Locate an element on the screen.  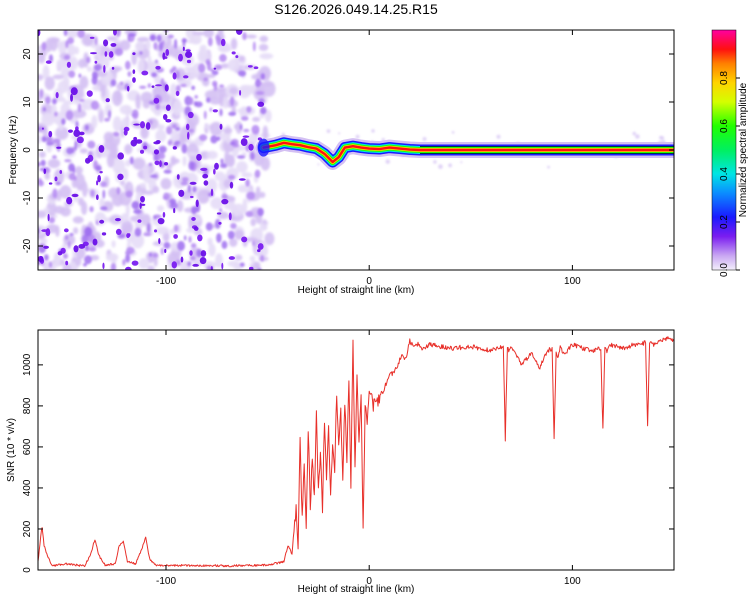
snr-y-tick-label: 600 is located at coordinates (27, 446).